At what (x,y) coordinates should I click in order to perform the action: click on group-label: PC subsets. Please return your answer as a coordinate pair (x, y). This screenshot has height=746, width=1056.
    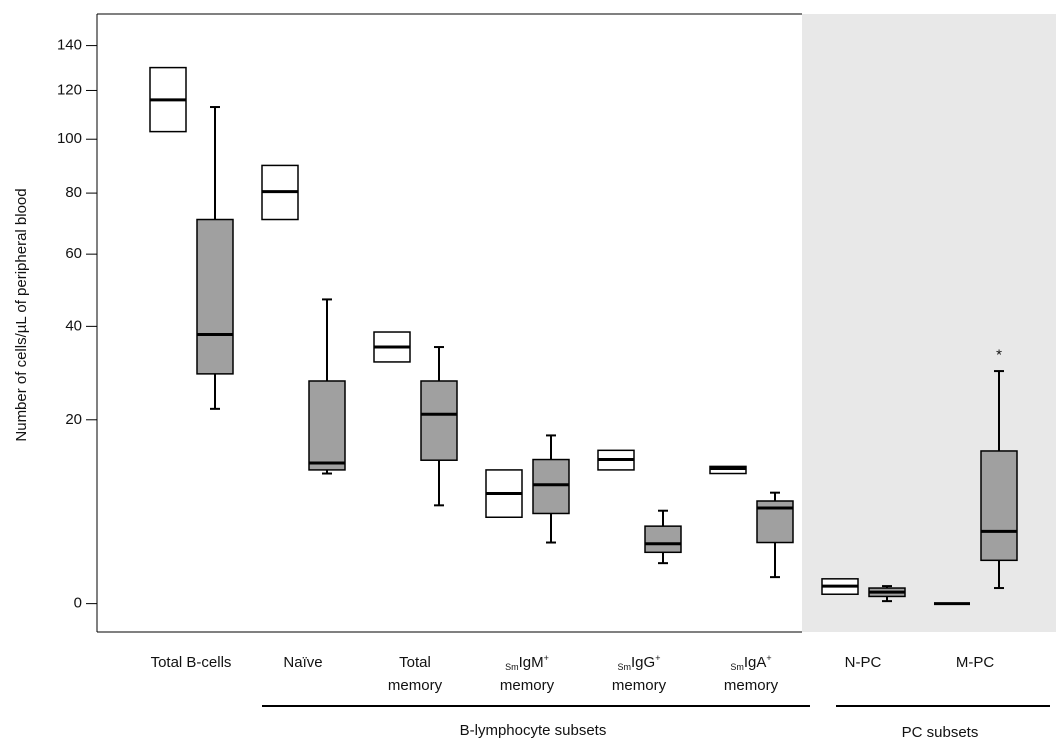
    Looking at the image, I should click on (940, 732).